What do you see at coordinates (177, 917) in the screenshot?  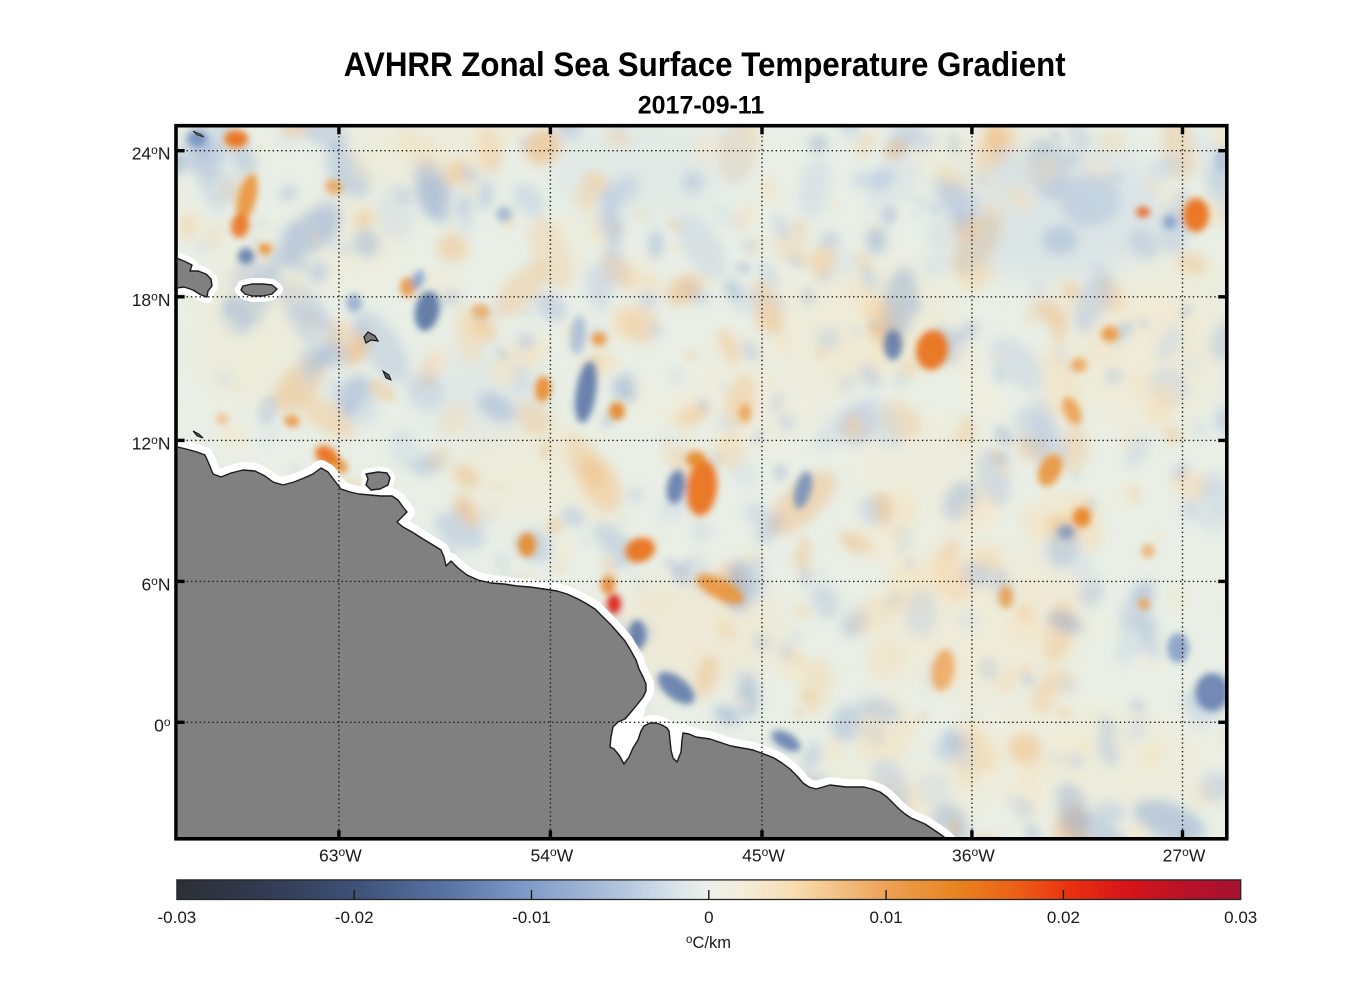 I see `svg-text: -0.03` at bounding box center [177, 917].